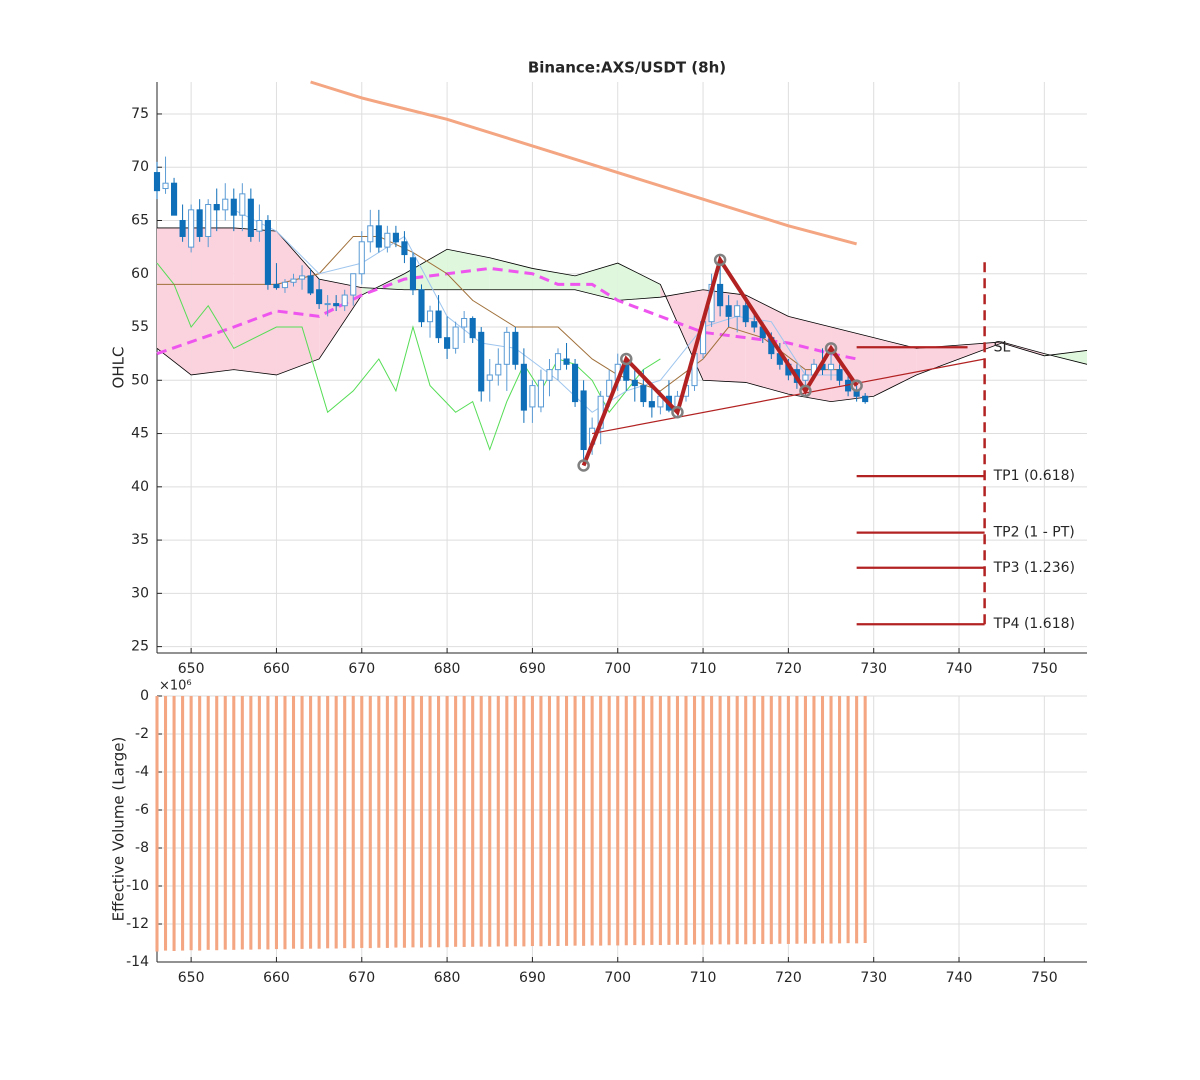 The image size is (1200, 1080). Describe the element at coordinates (1034, 568) in the screenshot. I see `level-label: TP3 (1.236)` at that location.